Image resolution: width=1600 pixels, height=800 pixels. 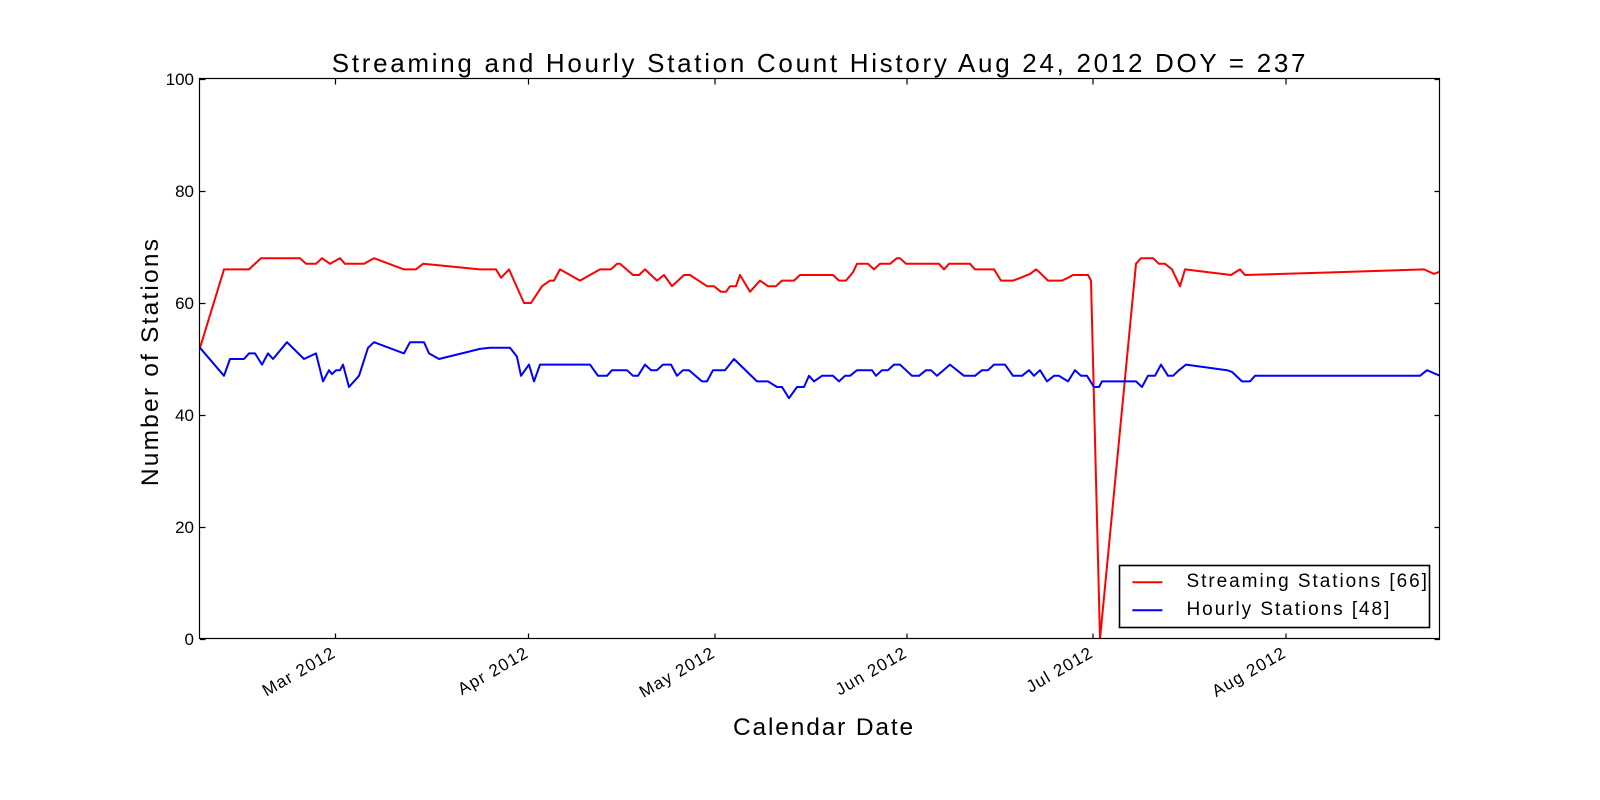 I want to click on svg-text: Hourly Stations [48], so click(x=1289, y=609).